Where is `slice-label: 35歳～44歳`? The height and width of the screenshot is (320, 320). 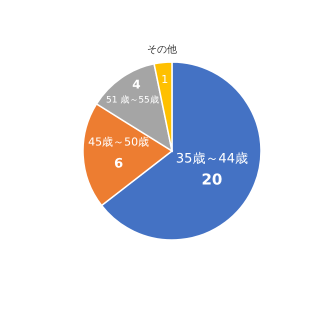
slice-label: 35歳～44歳 is located at coordinates (212, 159).